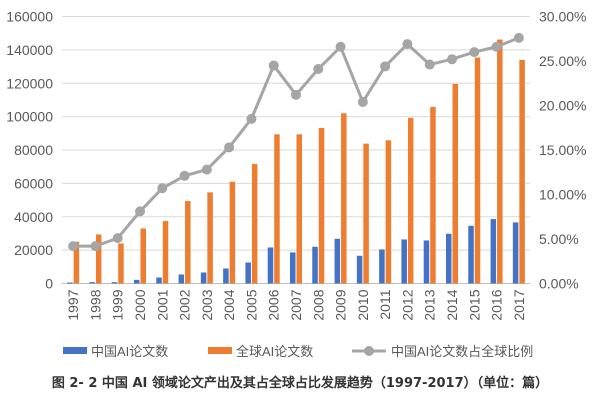 This screenshot has height=403, width=600. Describe the element at coordinates (33, 183) in the screenshot. I see `left-tick-label: 60000` at that location.